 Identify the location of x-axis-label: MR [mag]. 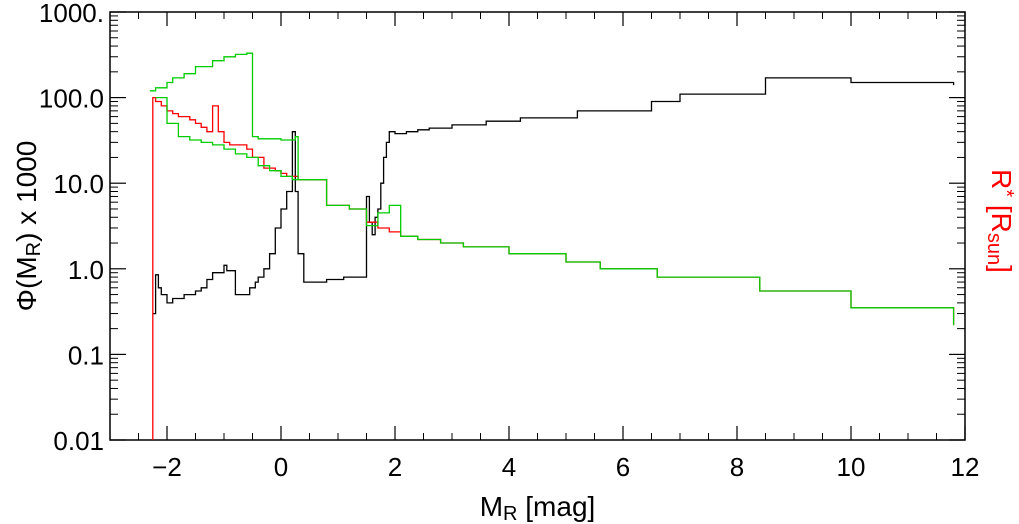
(538, 507).